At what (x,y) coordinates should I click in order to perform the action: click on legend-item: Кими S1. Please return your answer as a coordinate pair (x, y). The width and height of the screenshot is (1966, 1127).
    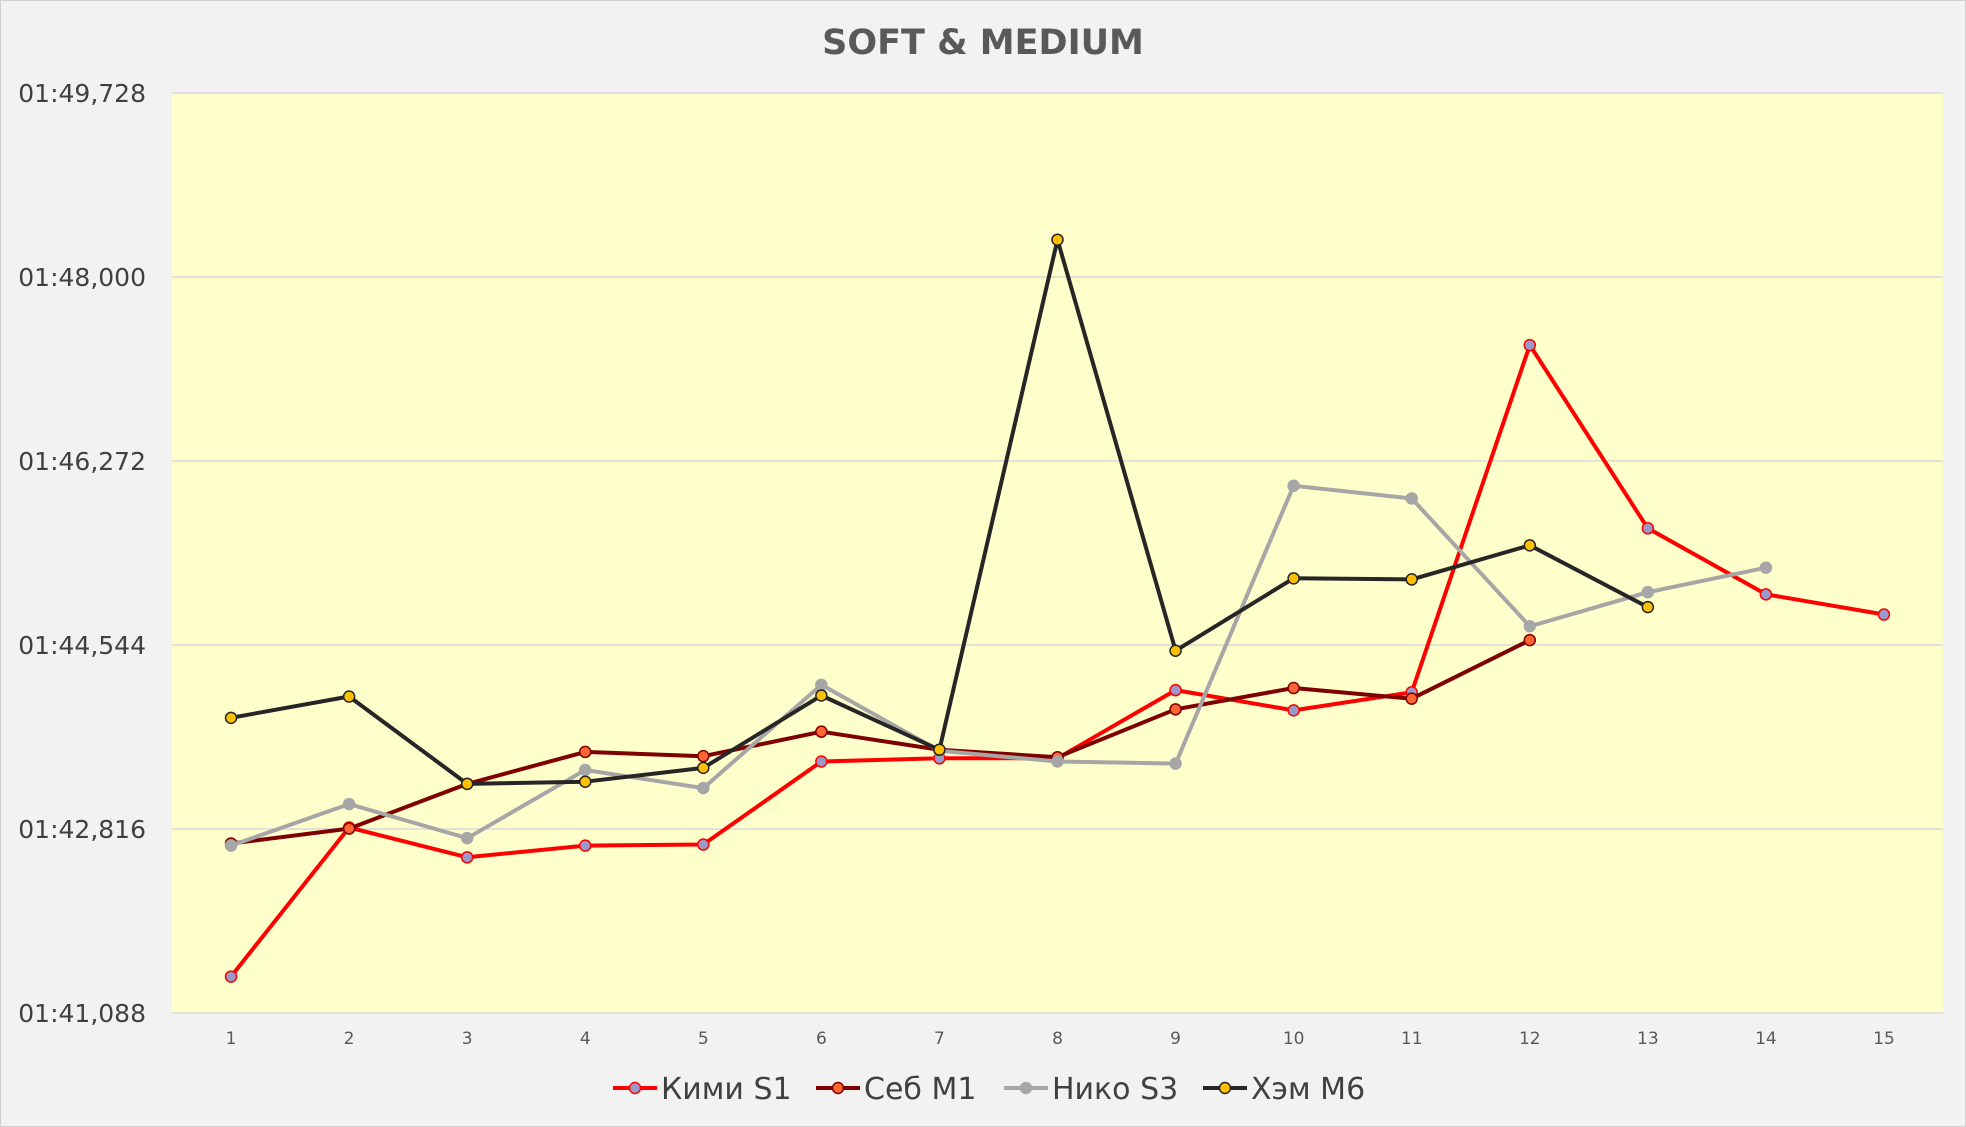
    Looking at the image, I should click on (702, 1089).